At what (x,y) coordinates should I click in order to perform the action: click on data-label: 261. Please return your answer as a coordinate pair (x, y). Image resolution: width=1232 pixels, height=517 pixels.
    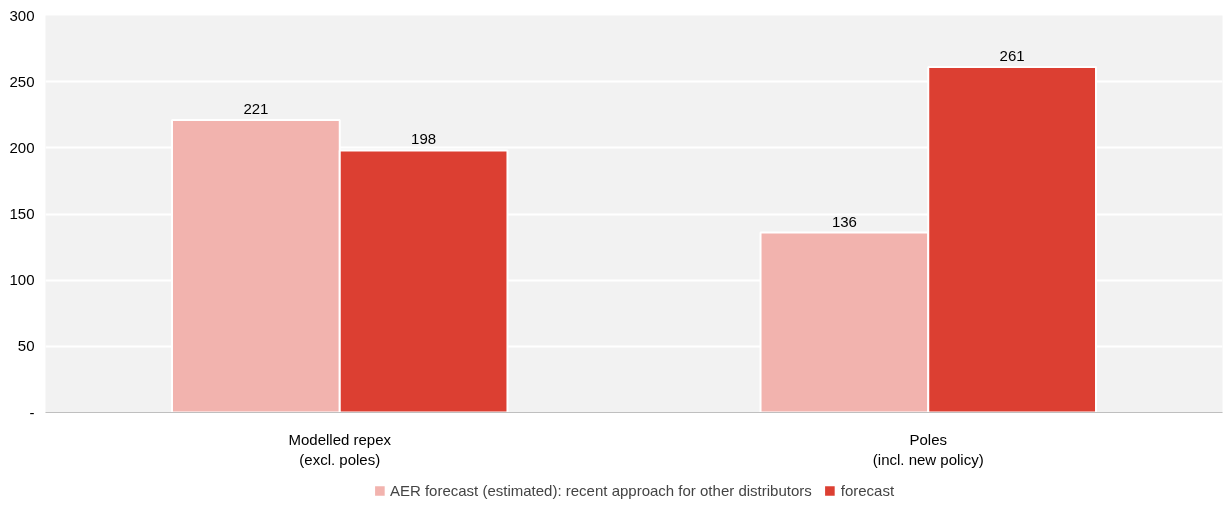
    Looking at the image, I should click on (1012, 56).